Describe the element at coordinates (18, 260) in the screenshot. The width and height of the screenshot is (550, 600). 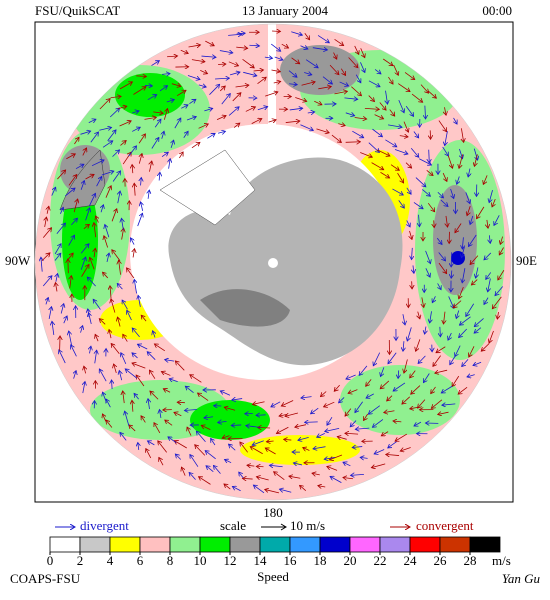
I see `left-label: 90W` at that location.